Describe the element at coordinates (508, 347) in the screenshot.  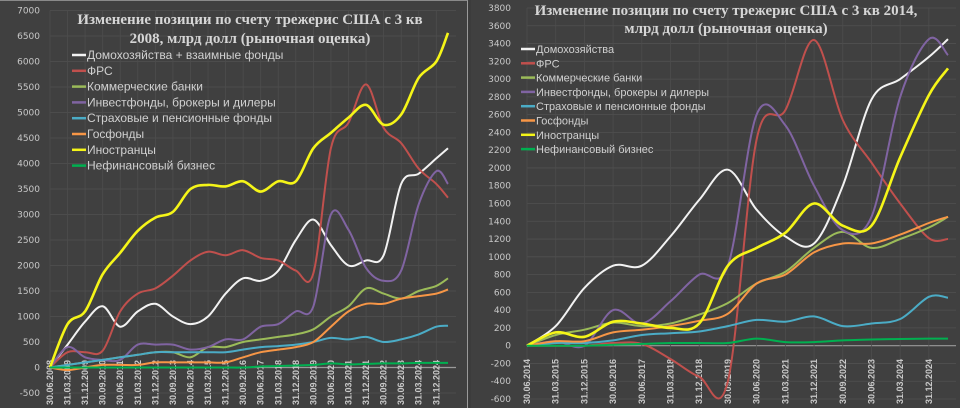
I see `y-tick-label: 0` at that location.